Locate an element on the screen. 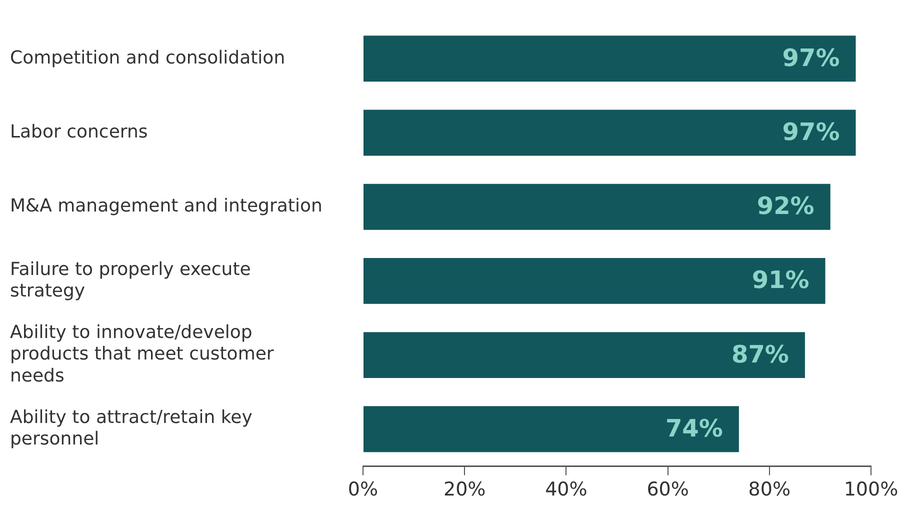 The image size is (911, 510). x-tick-label: 100% is located at coordinates (871, 489).